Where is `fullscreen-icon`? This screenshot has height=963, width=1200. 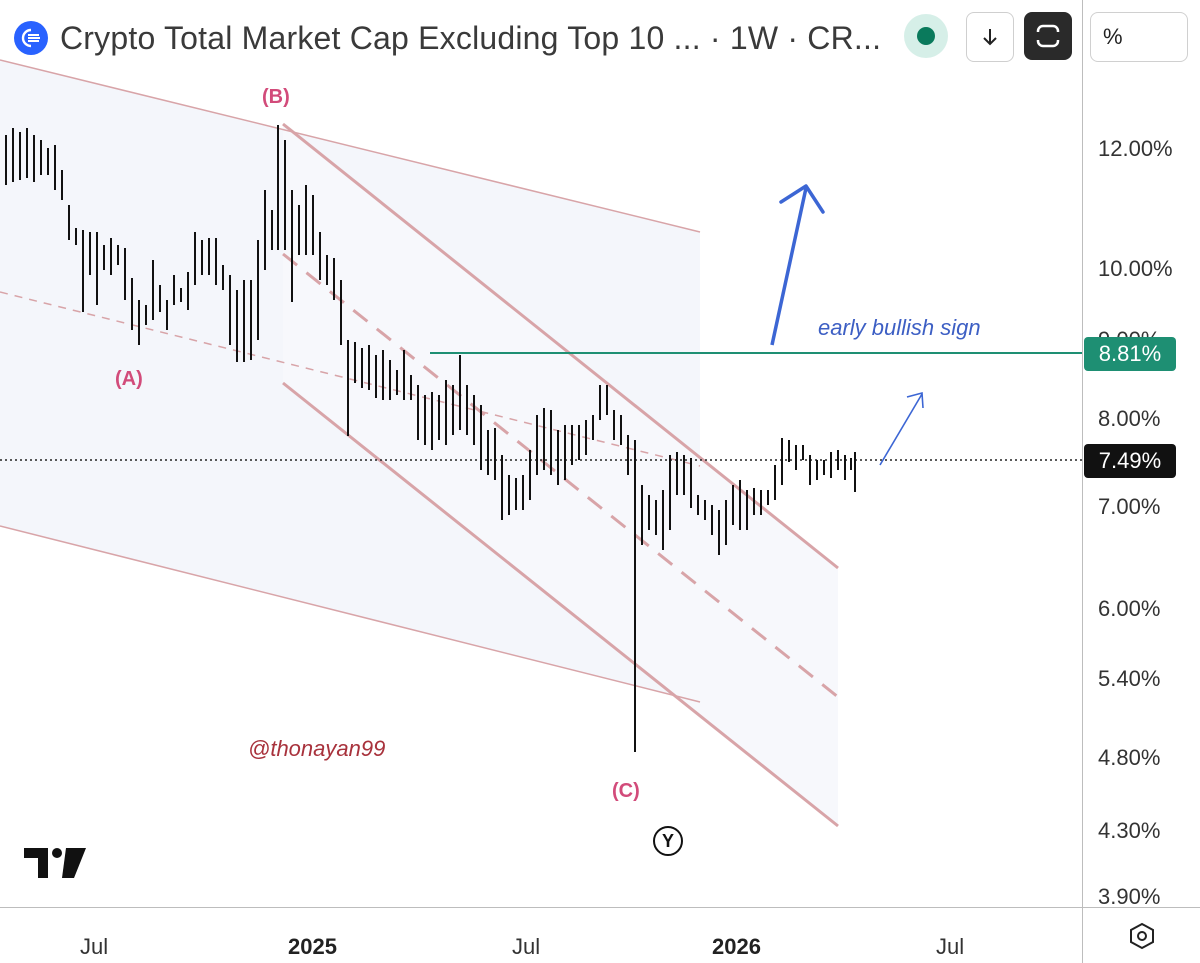
fullscreen-icon is located at coordinates (1048, 36).